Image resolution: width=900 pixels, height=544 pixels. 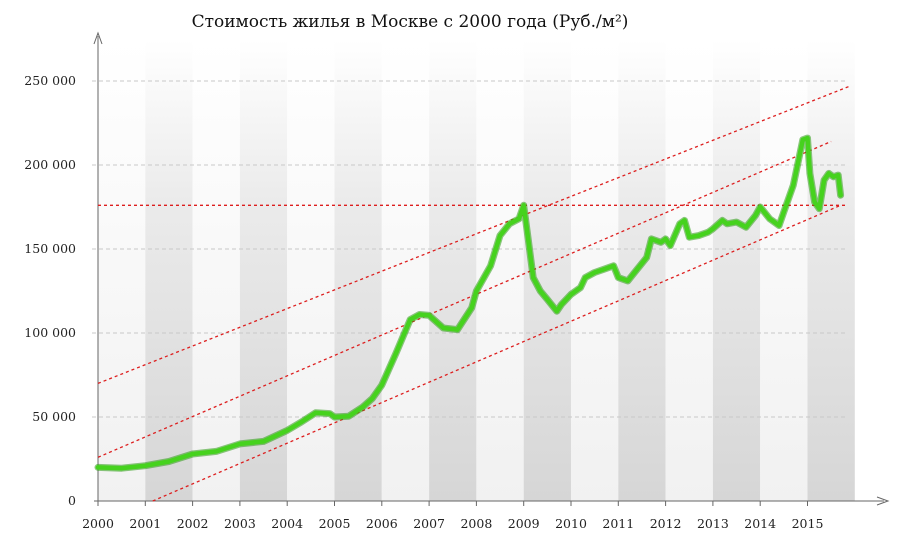 I want to click on x-axis-arrow, so click(x=883, y=501).